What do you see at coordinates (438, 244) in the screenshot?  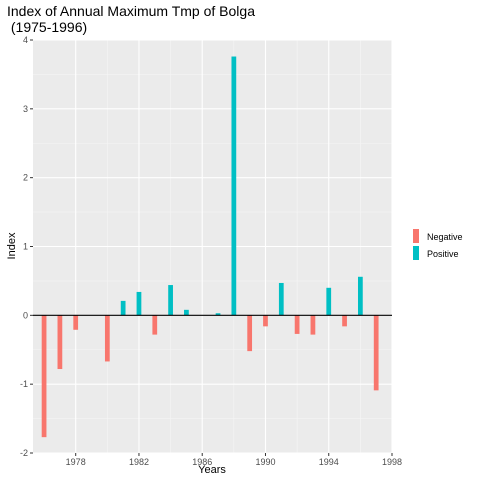 I see `legend: Negative Positive` at bounding box center [438, 244].